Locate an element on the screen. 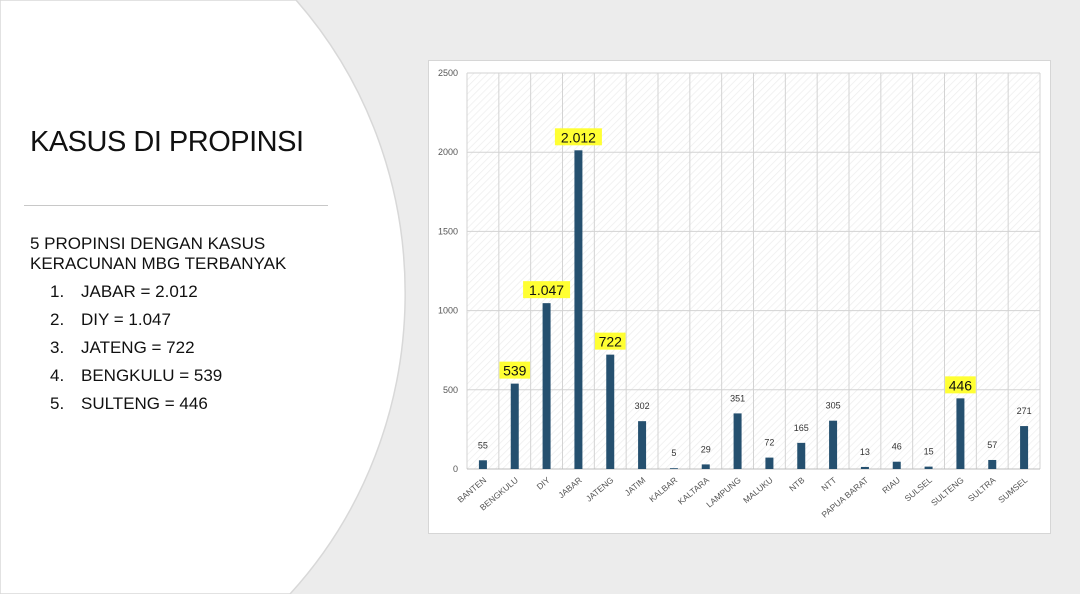 The width and height of the screenshot is (1080, 594). data-label: 1.047 is located at coordinates (546, 290).